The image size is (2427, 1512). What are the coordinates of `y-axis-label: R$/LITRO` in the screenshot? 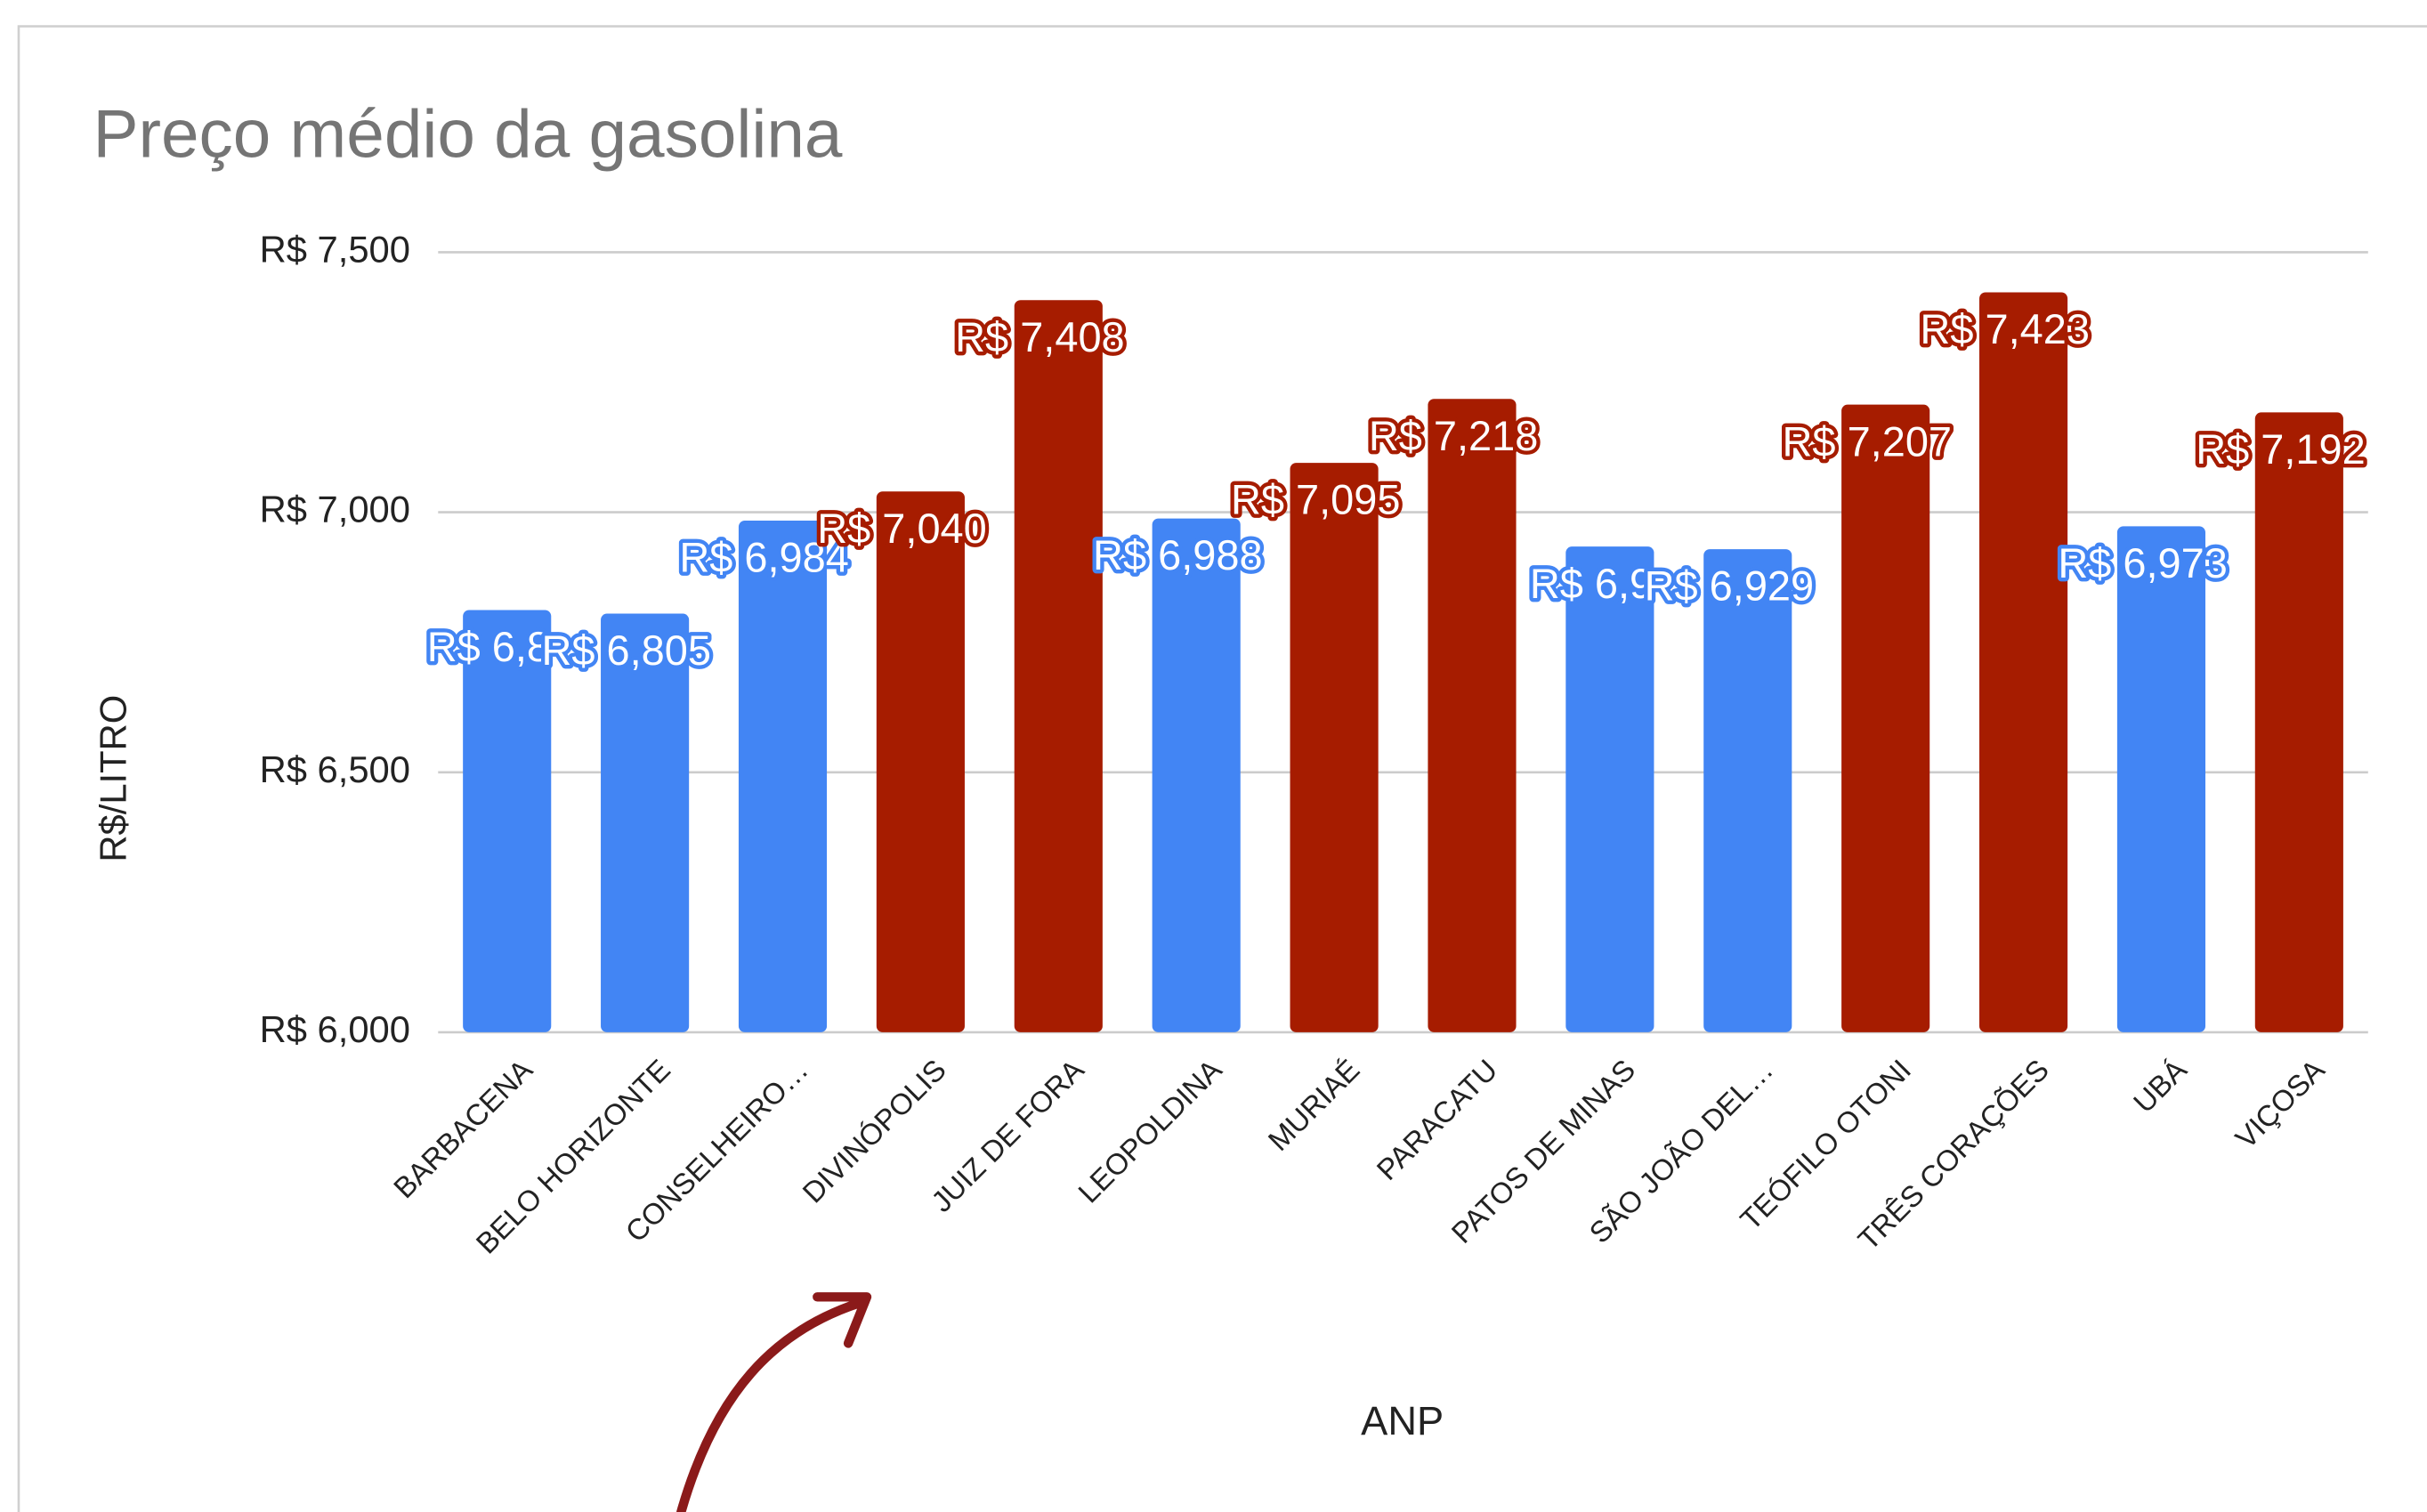 It's located at (113, 778).